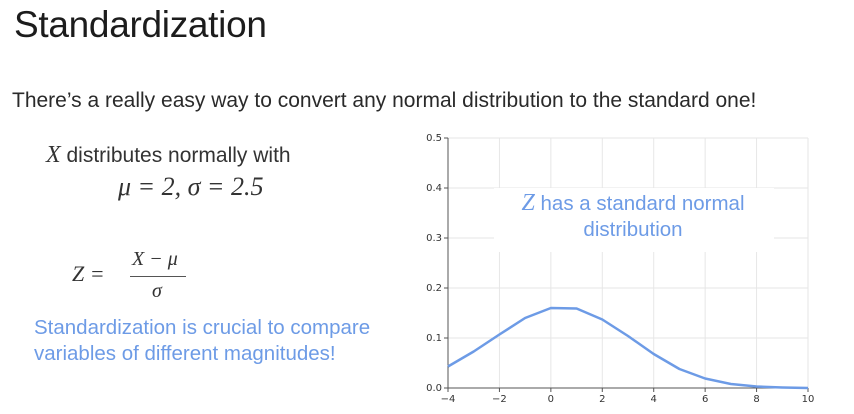  I want to click on slide-title: Standardization, so click(140, 24).